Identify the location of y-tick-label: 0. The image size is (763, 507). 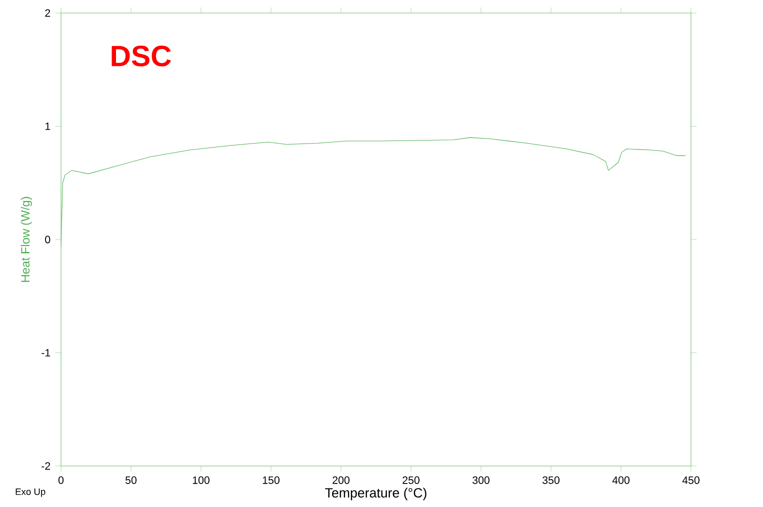
(47, 240).